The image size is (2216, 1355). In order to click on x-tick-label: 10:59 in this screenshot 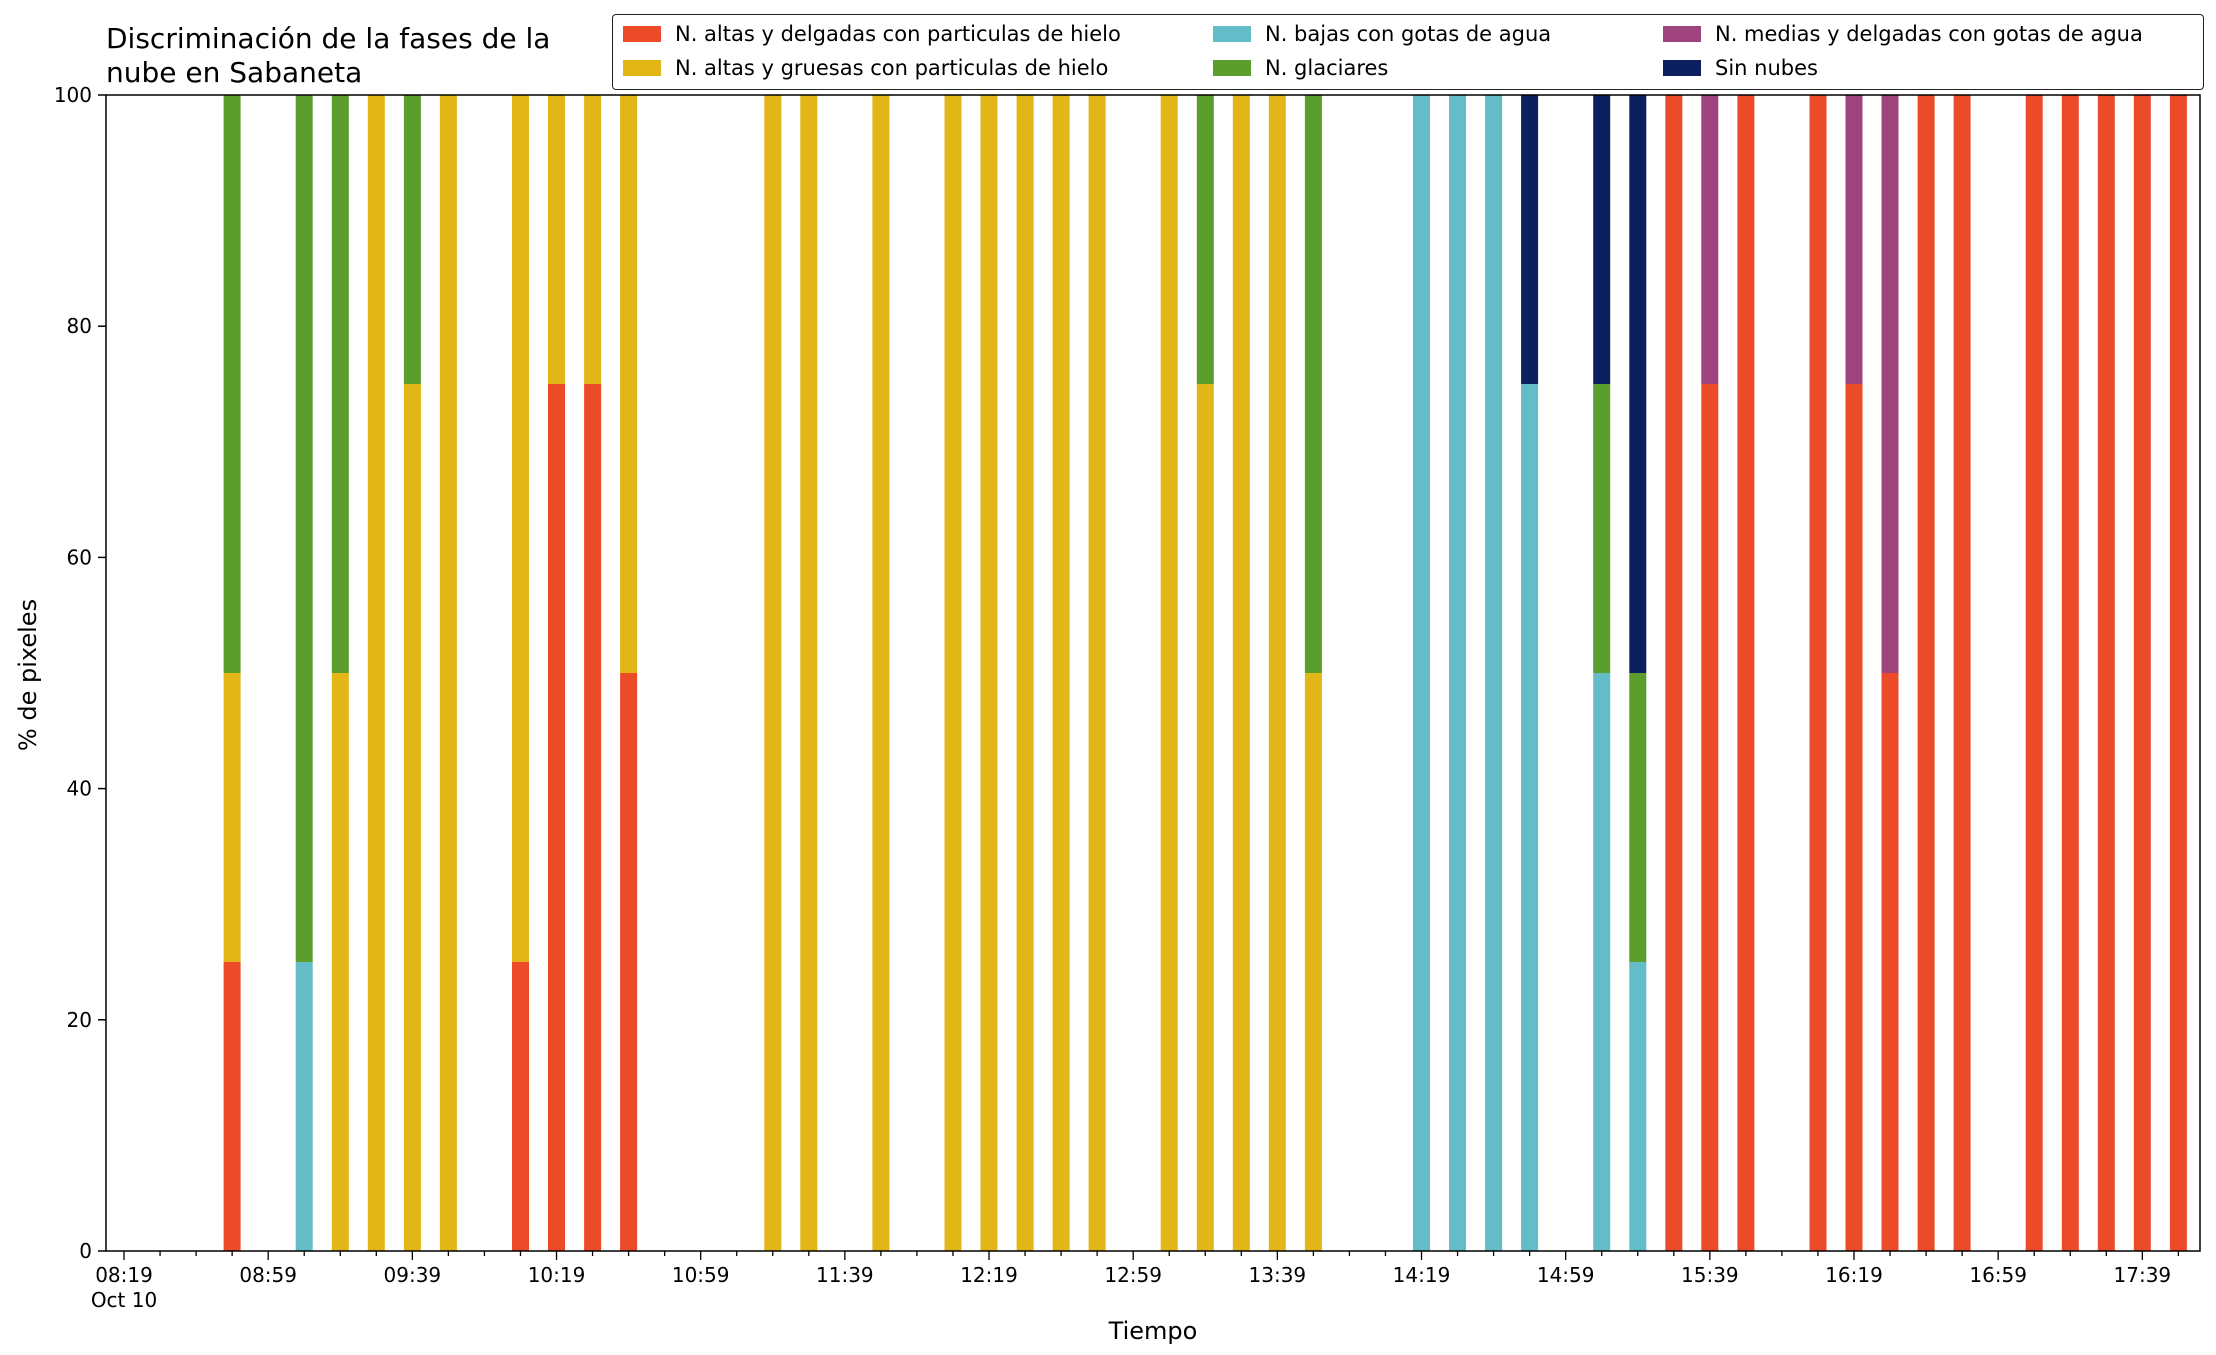, I will do `click(701, 1275)`.